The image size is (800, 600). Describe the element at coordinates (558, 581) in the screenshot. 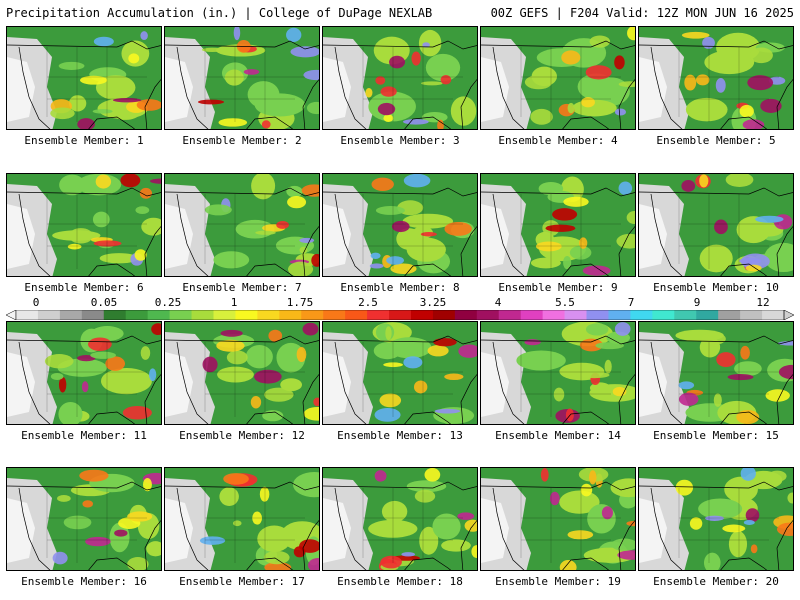

I see `ensemble-member-label: Ensemble Member: 19` at that location.